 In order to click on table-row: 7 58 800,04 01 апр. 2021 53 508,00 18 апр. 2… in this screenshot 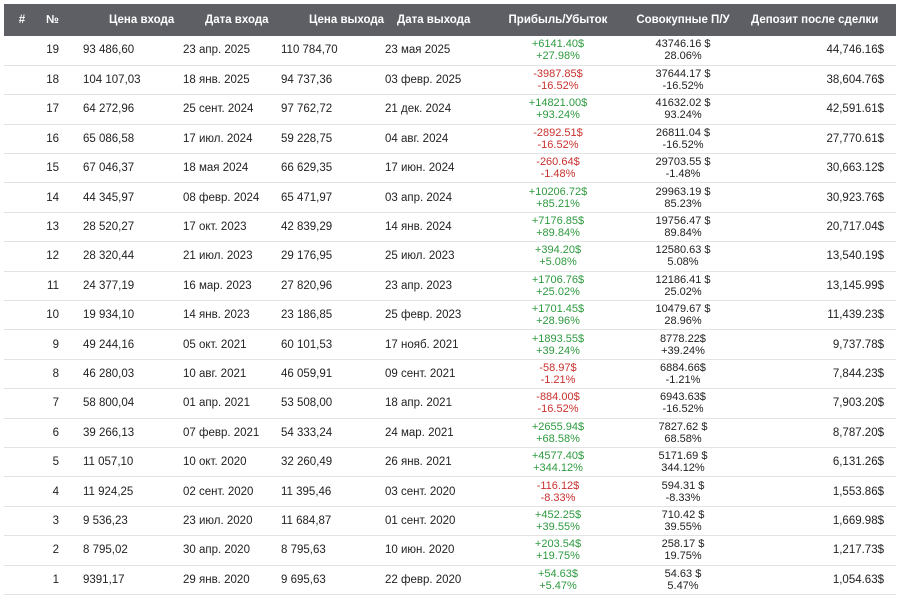, I will do `click(450, 404)`.